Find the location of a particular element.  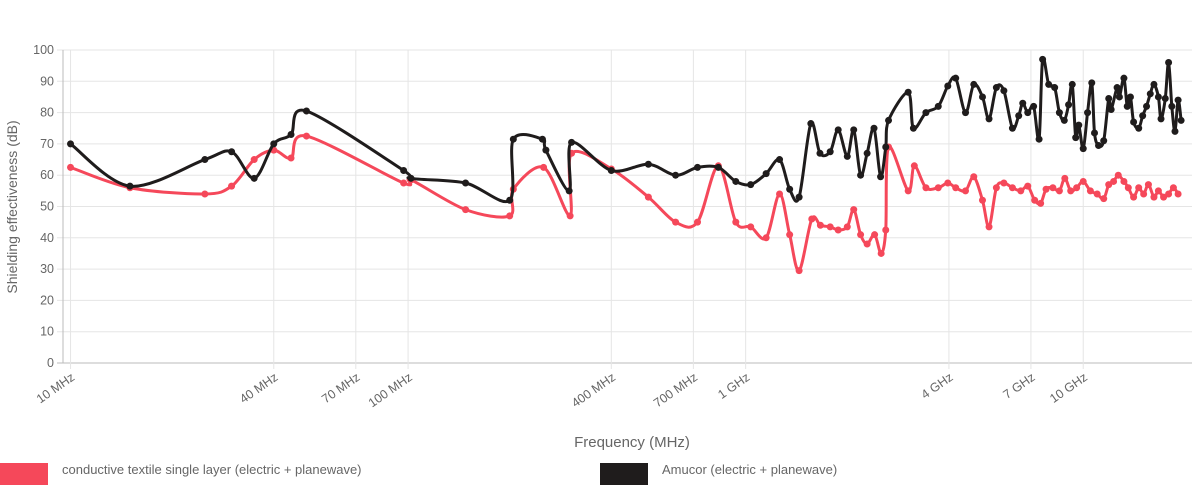

x-tick-label: 1 GHz is located at coordinates (733, 386).